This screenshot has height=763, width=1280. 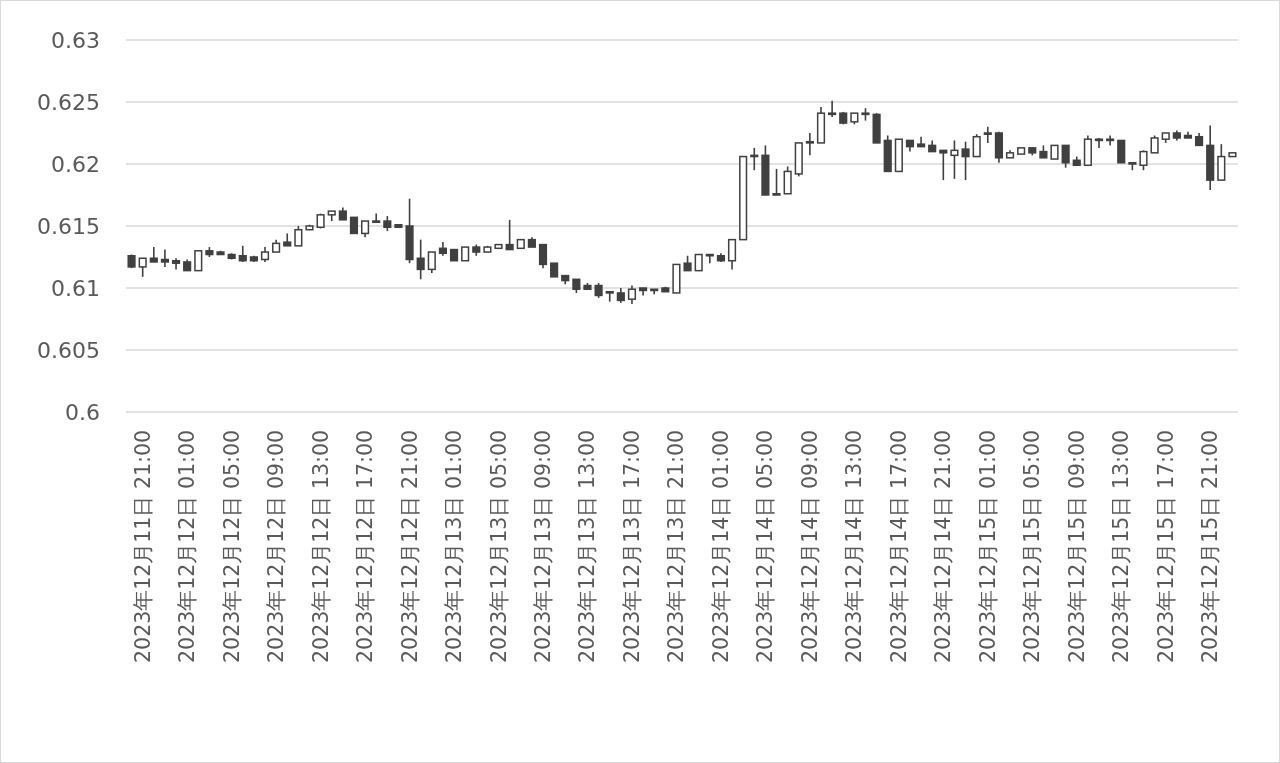 I want to click on x-tick-label: 2023年12月13日 21:00, so click(x=676, y=546).